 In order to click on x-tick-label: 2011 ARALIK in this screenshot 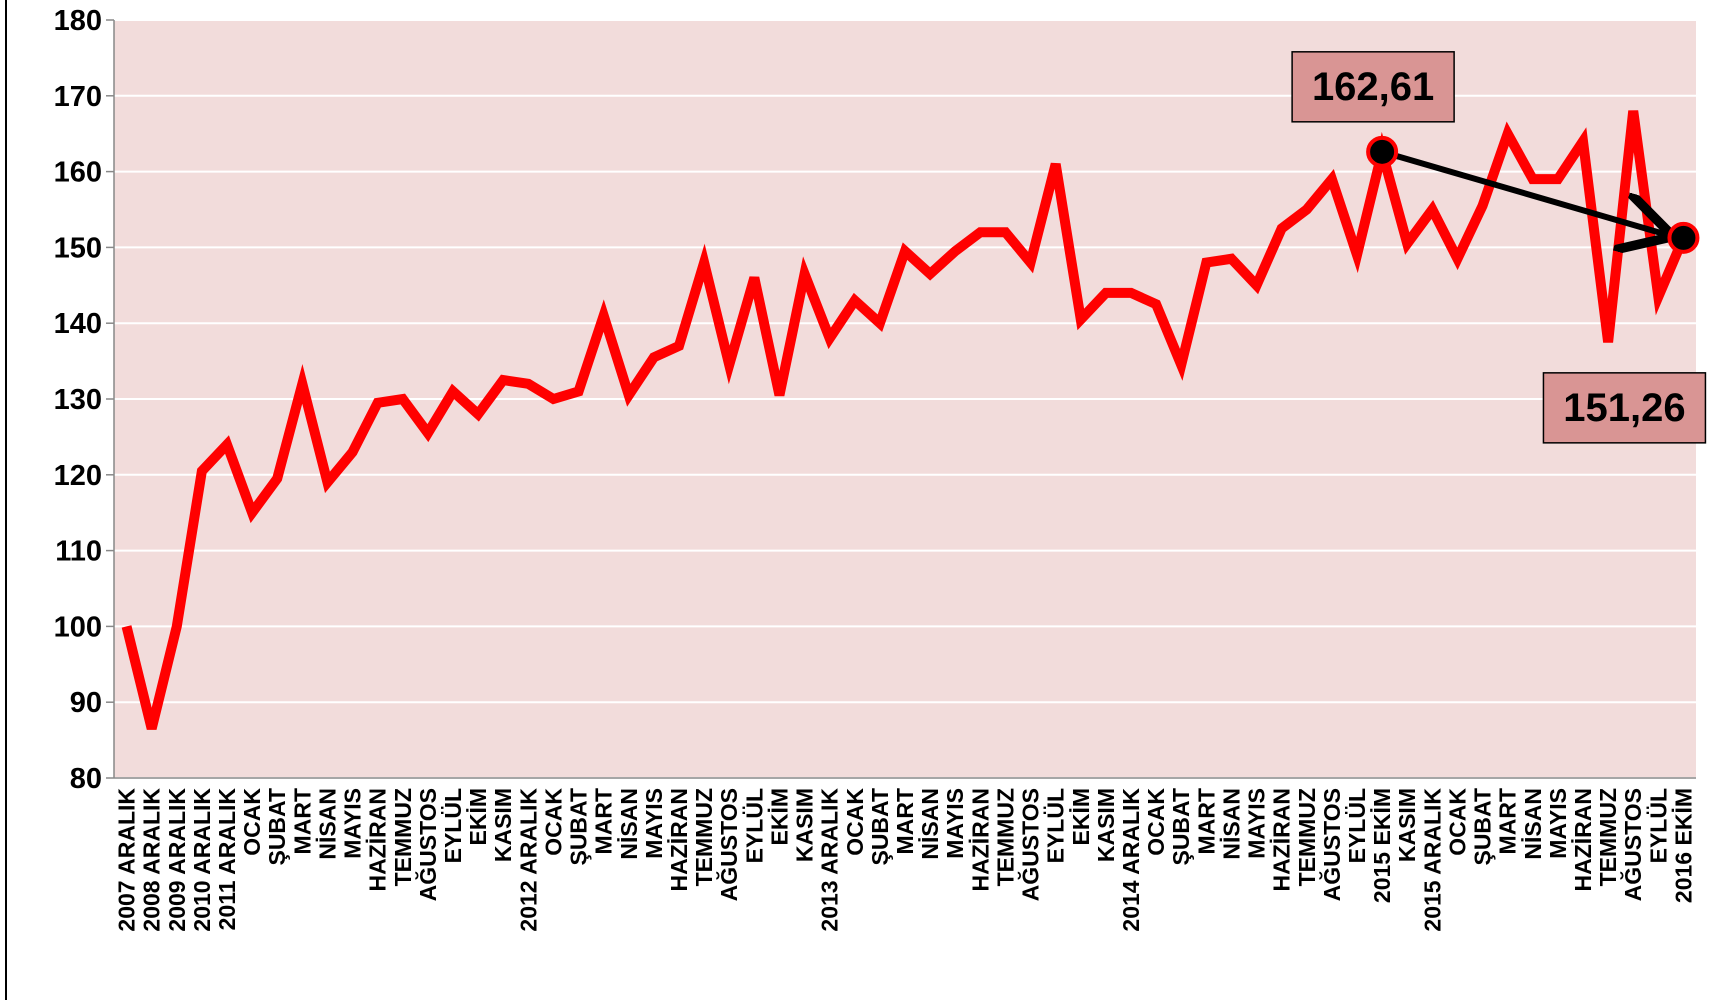, I will do `click(227, 859)`.